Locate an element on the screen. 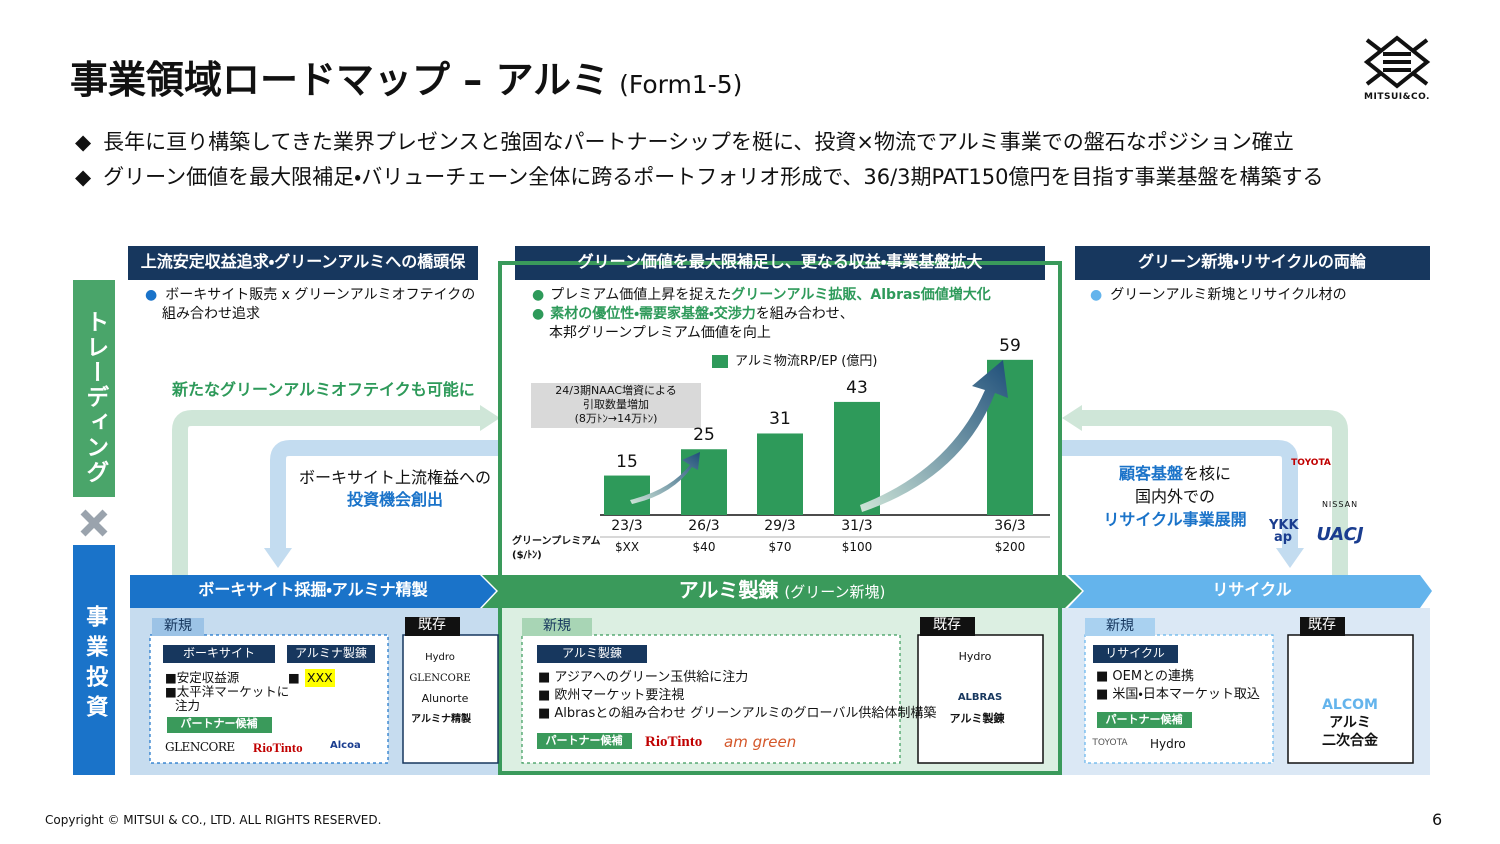 The height and width of the screenshot is (844, 1500). note-text: 本邦グリーンプレミアム価値を向上 is located at coordinates (660, 333).